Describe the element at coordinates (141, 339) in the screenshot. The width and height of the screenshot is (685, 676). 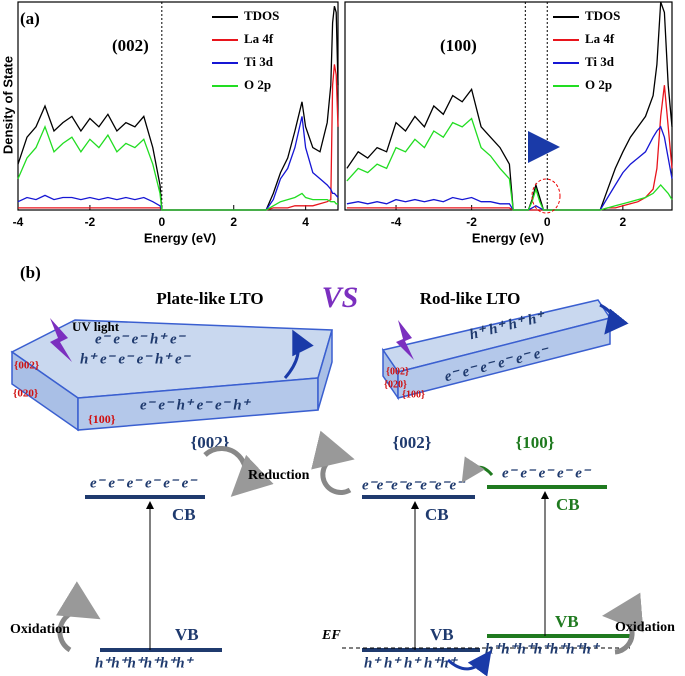
I see `carriers: e⁻ e⁻ e⁻ h⁺ e⁻` at that location.